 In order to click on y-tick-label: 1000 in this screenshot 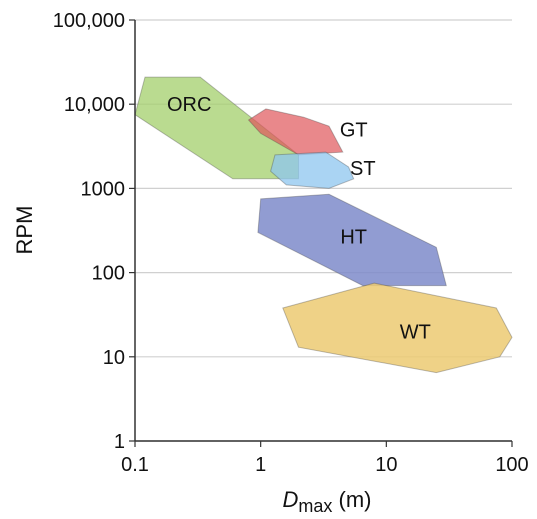, I will do `click(103, 189)`.